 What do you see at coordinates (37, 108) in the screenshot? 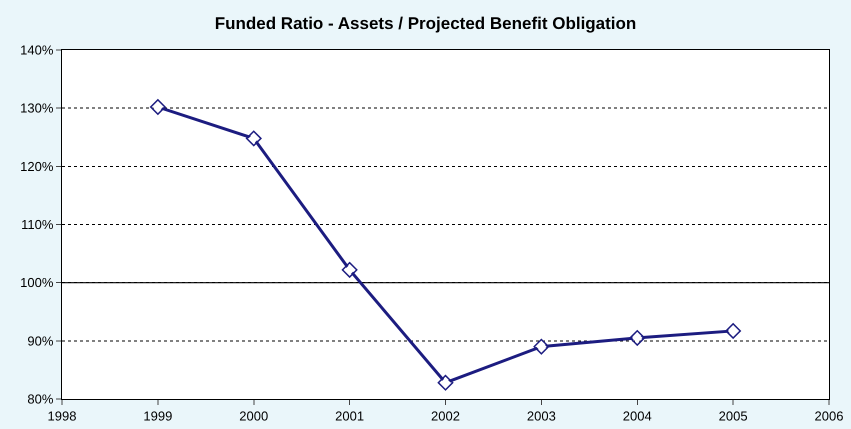
I see `y-tick-label: 130%` at bounding box center [37, 108].